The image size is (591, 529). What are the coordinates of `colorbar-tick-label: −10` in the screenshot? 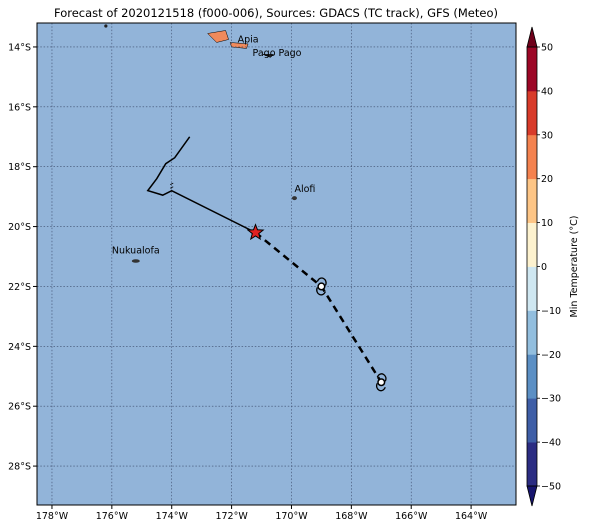 It's located at (551, 311).